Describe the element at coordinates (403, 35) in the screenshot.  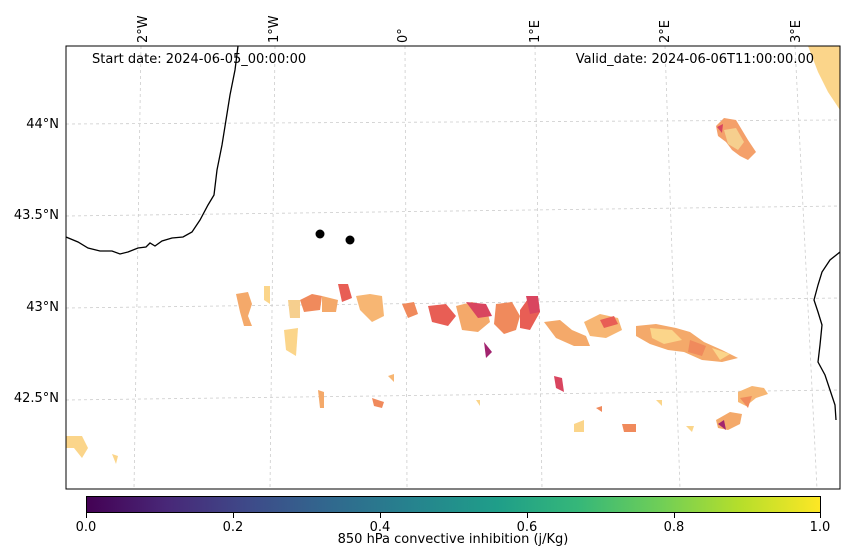
I see `lon-label: 0°` at that location.